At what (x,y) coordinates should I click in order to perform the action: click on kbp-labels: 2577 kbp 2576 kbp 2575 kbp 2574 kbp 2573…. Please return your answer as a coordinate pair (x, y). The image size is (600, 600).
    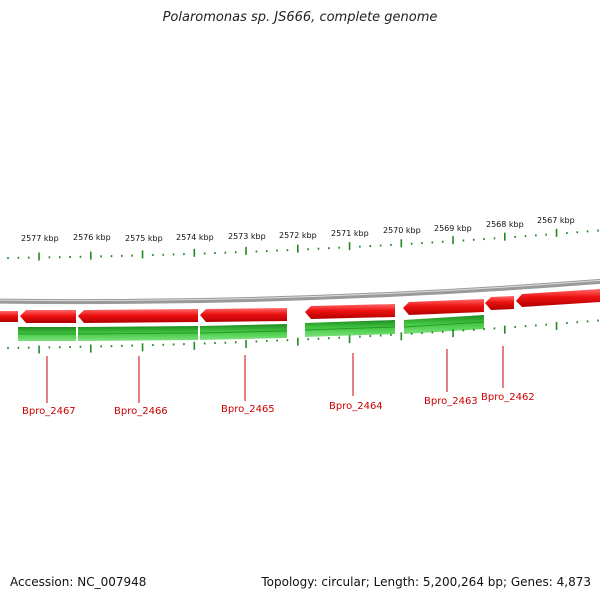
    Looking at the image, I should click on (298, 229).